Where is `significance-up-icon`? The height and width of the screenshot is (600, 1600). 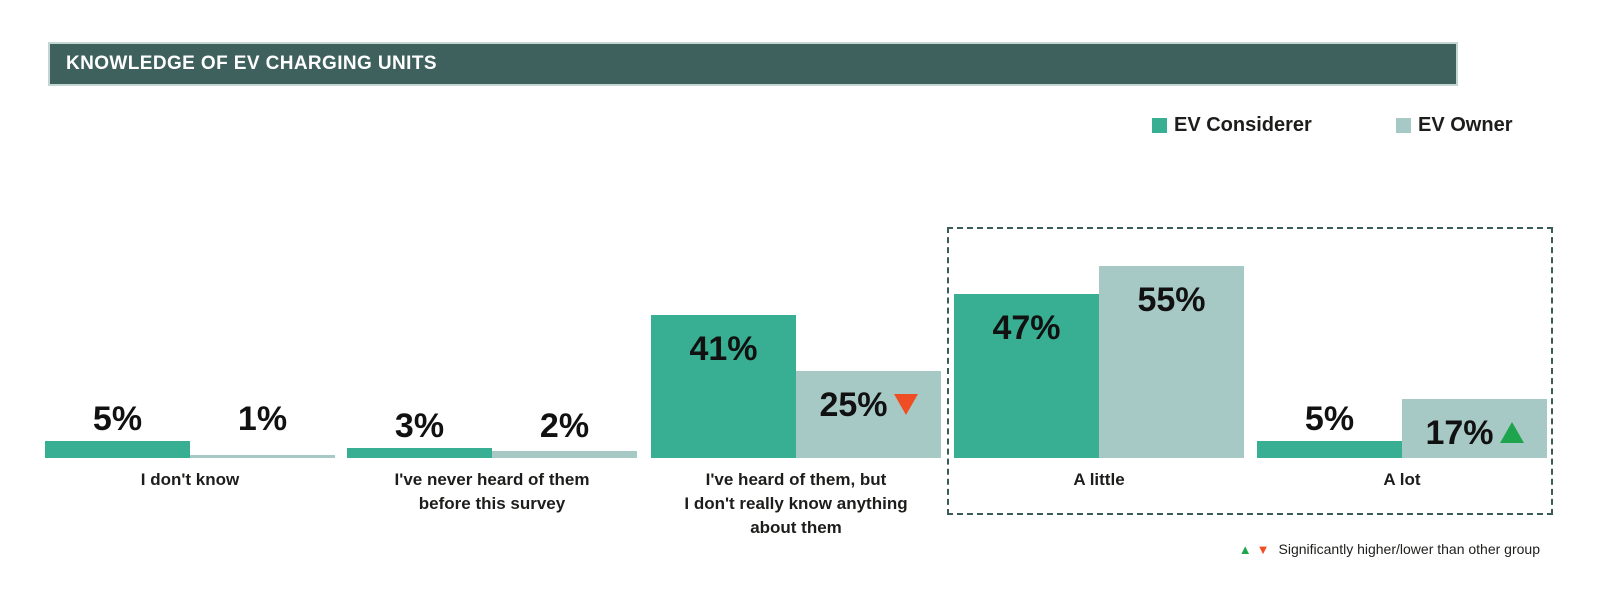
significance-up-icon is located at coordinates (1511, 432).